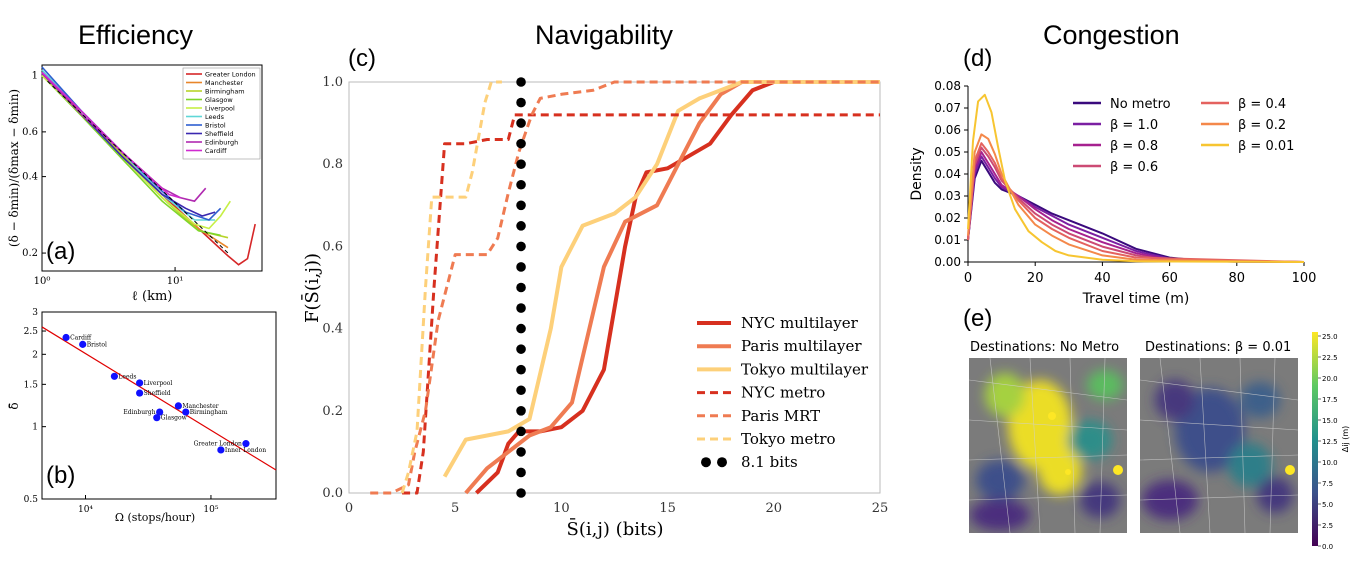  Describe the element at coordinates (219, 100) in the screenshot. I see `a-legend-label-3: Glasgow` at that location.